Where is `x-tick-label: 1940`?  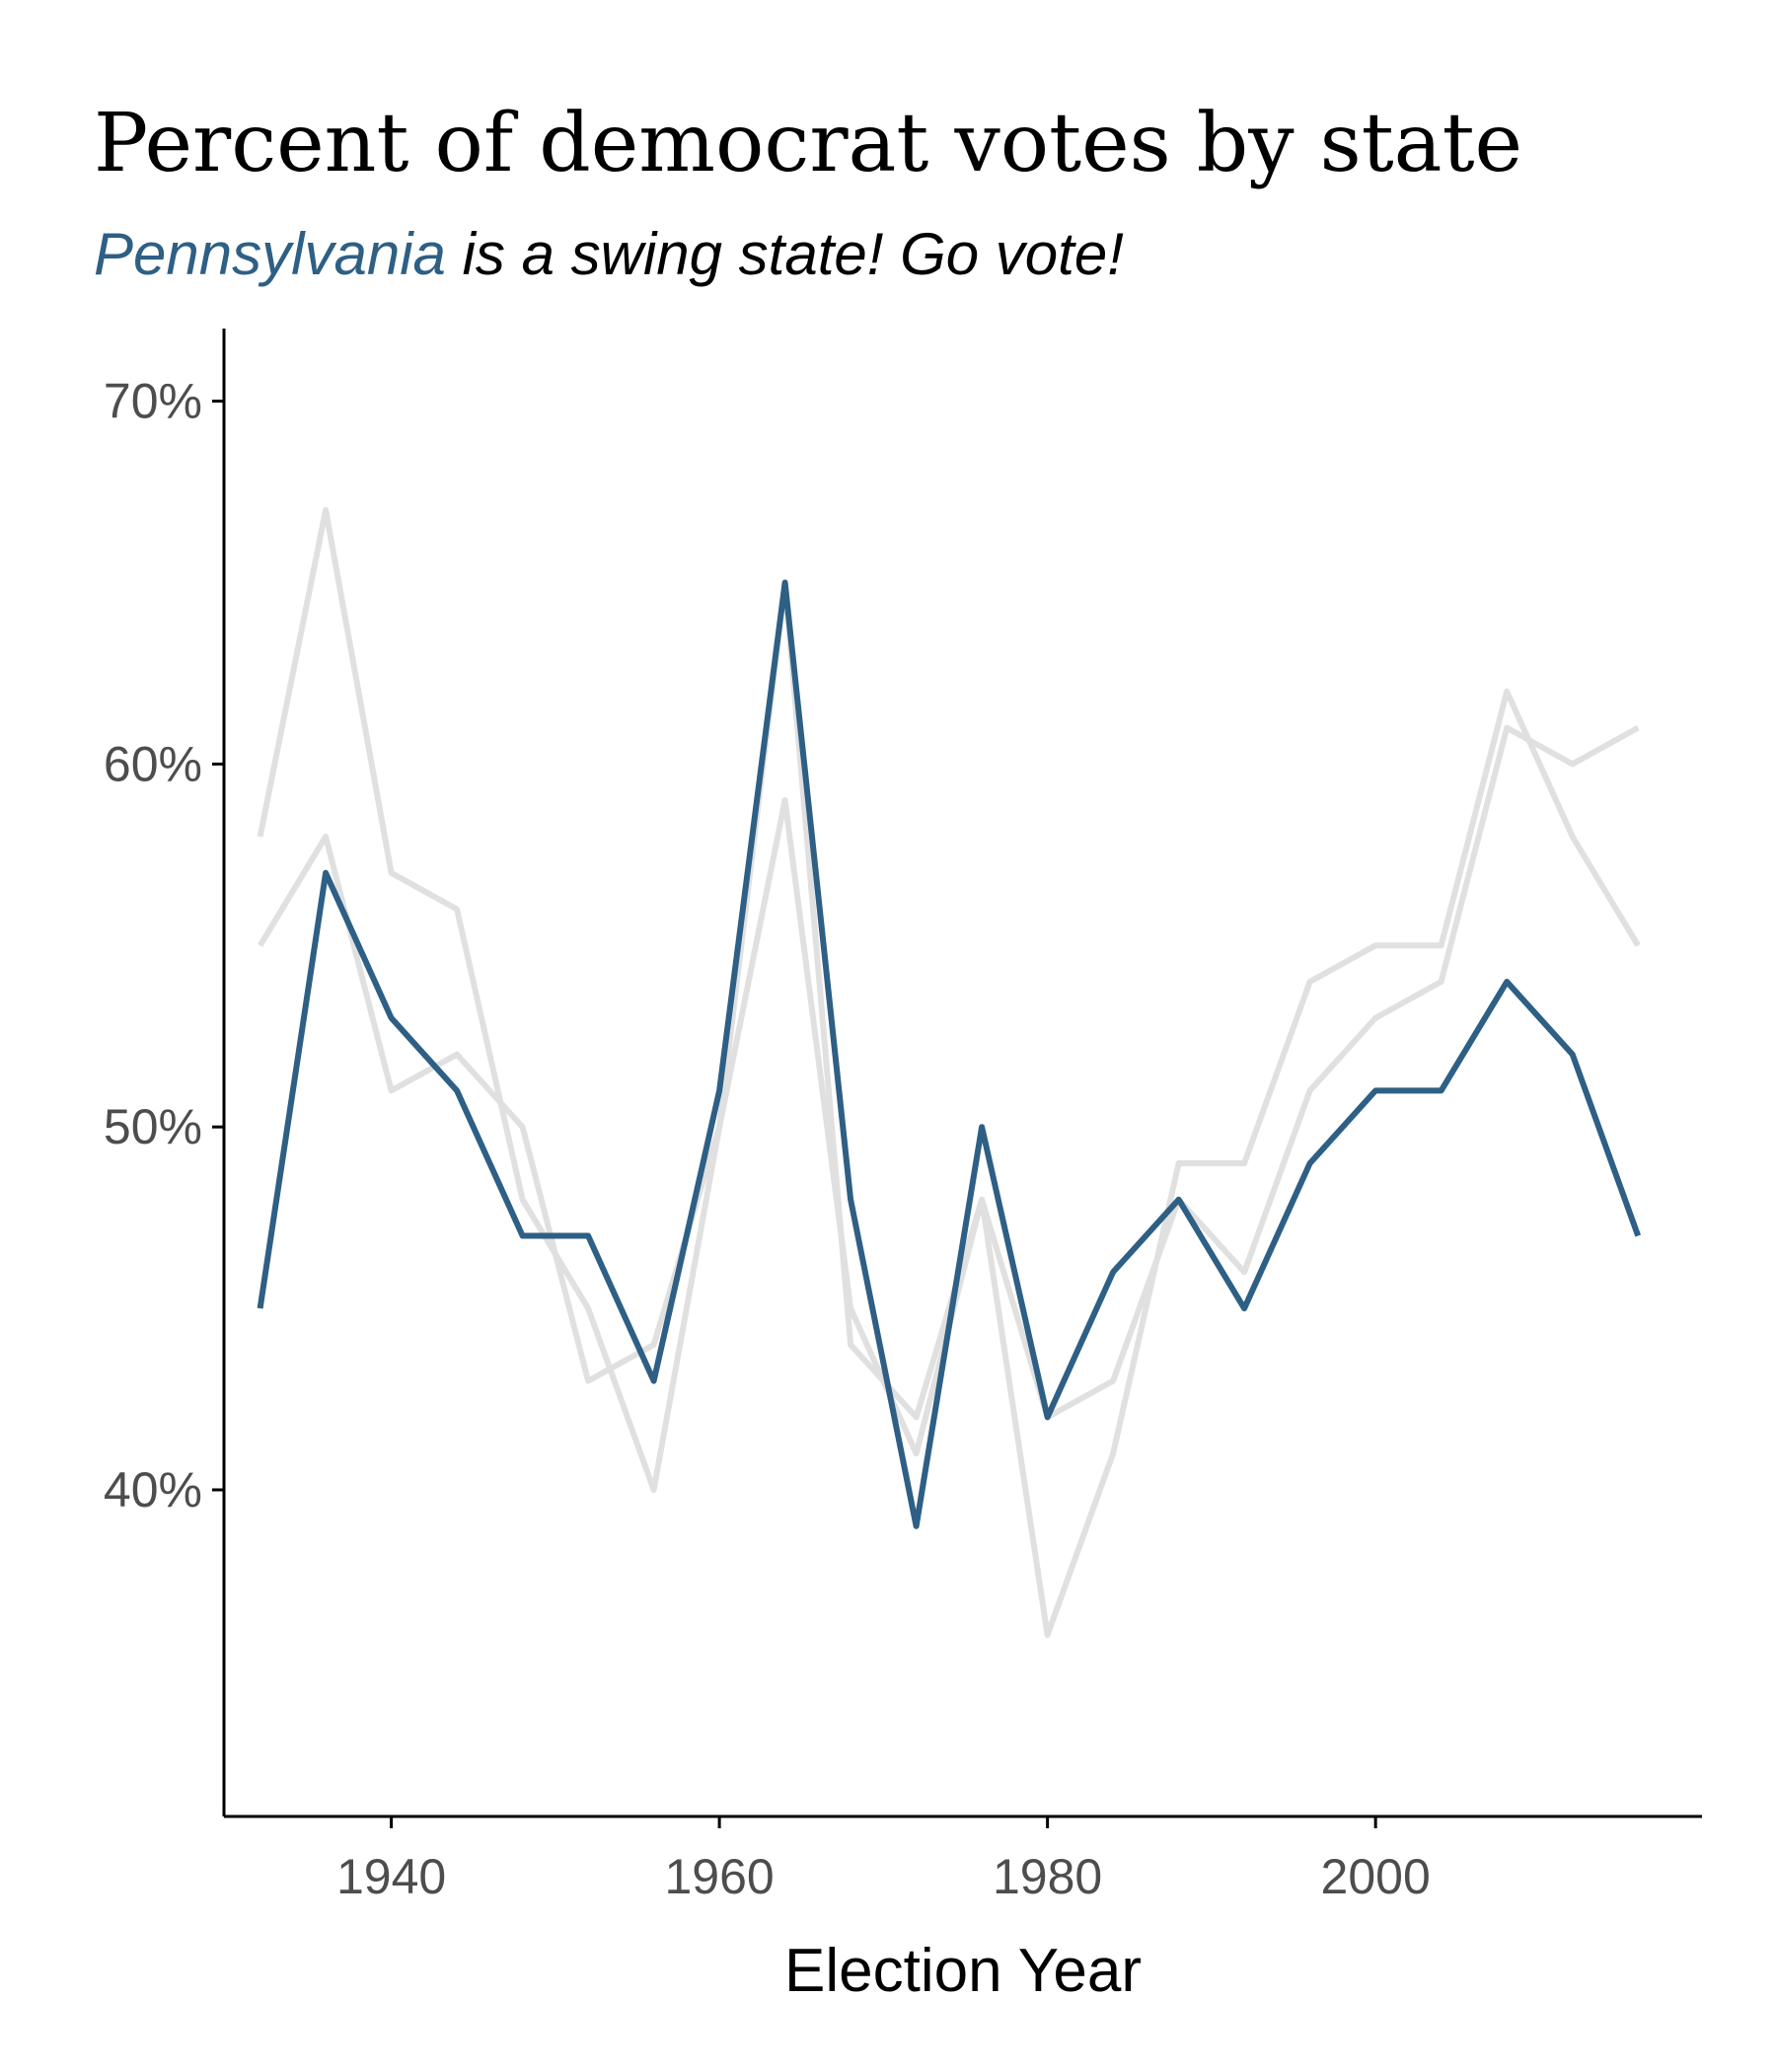 x-tick-label: 1940 is located at coordinates (391, 1877).